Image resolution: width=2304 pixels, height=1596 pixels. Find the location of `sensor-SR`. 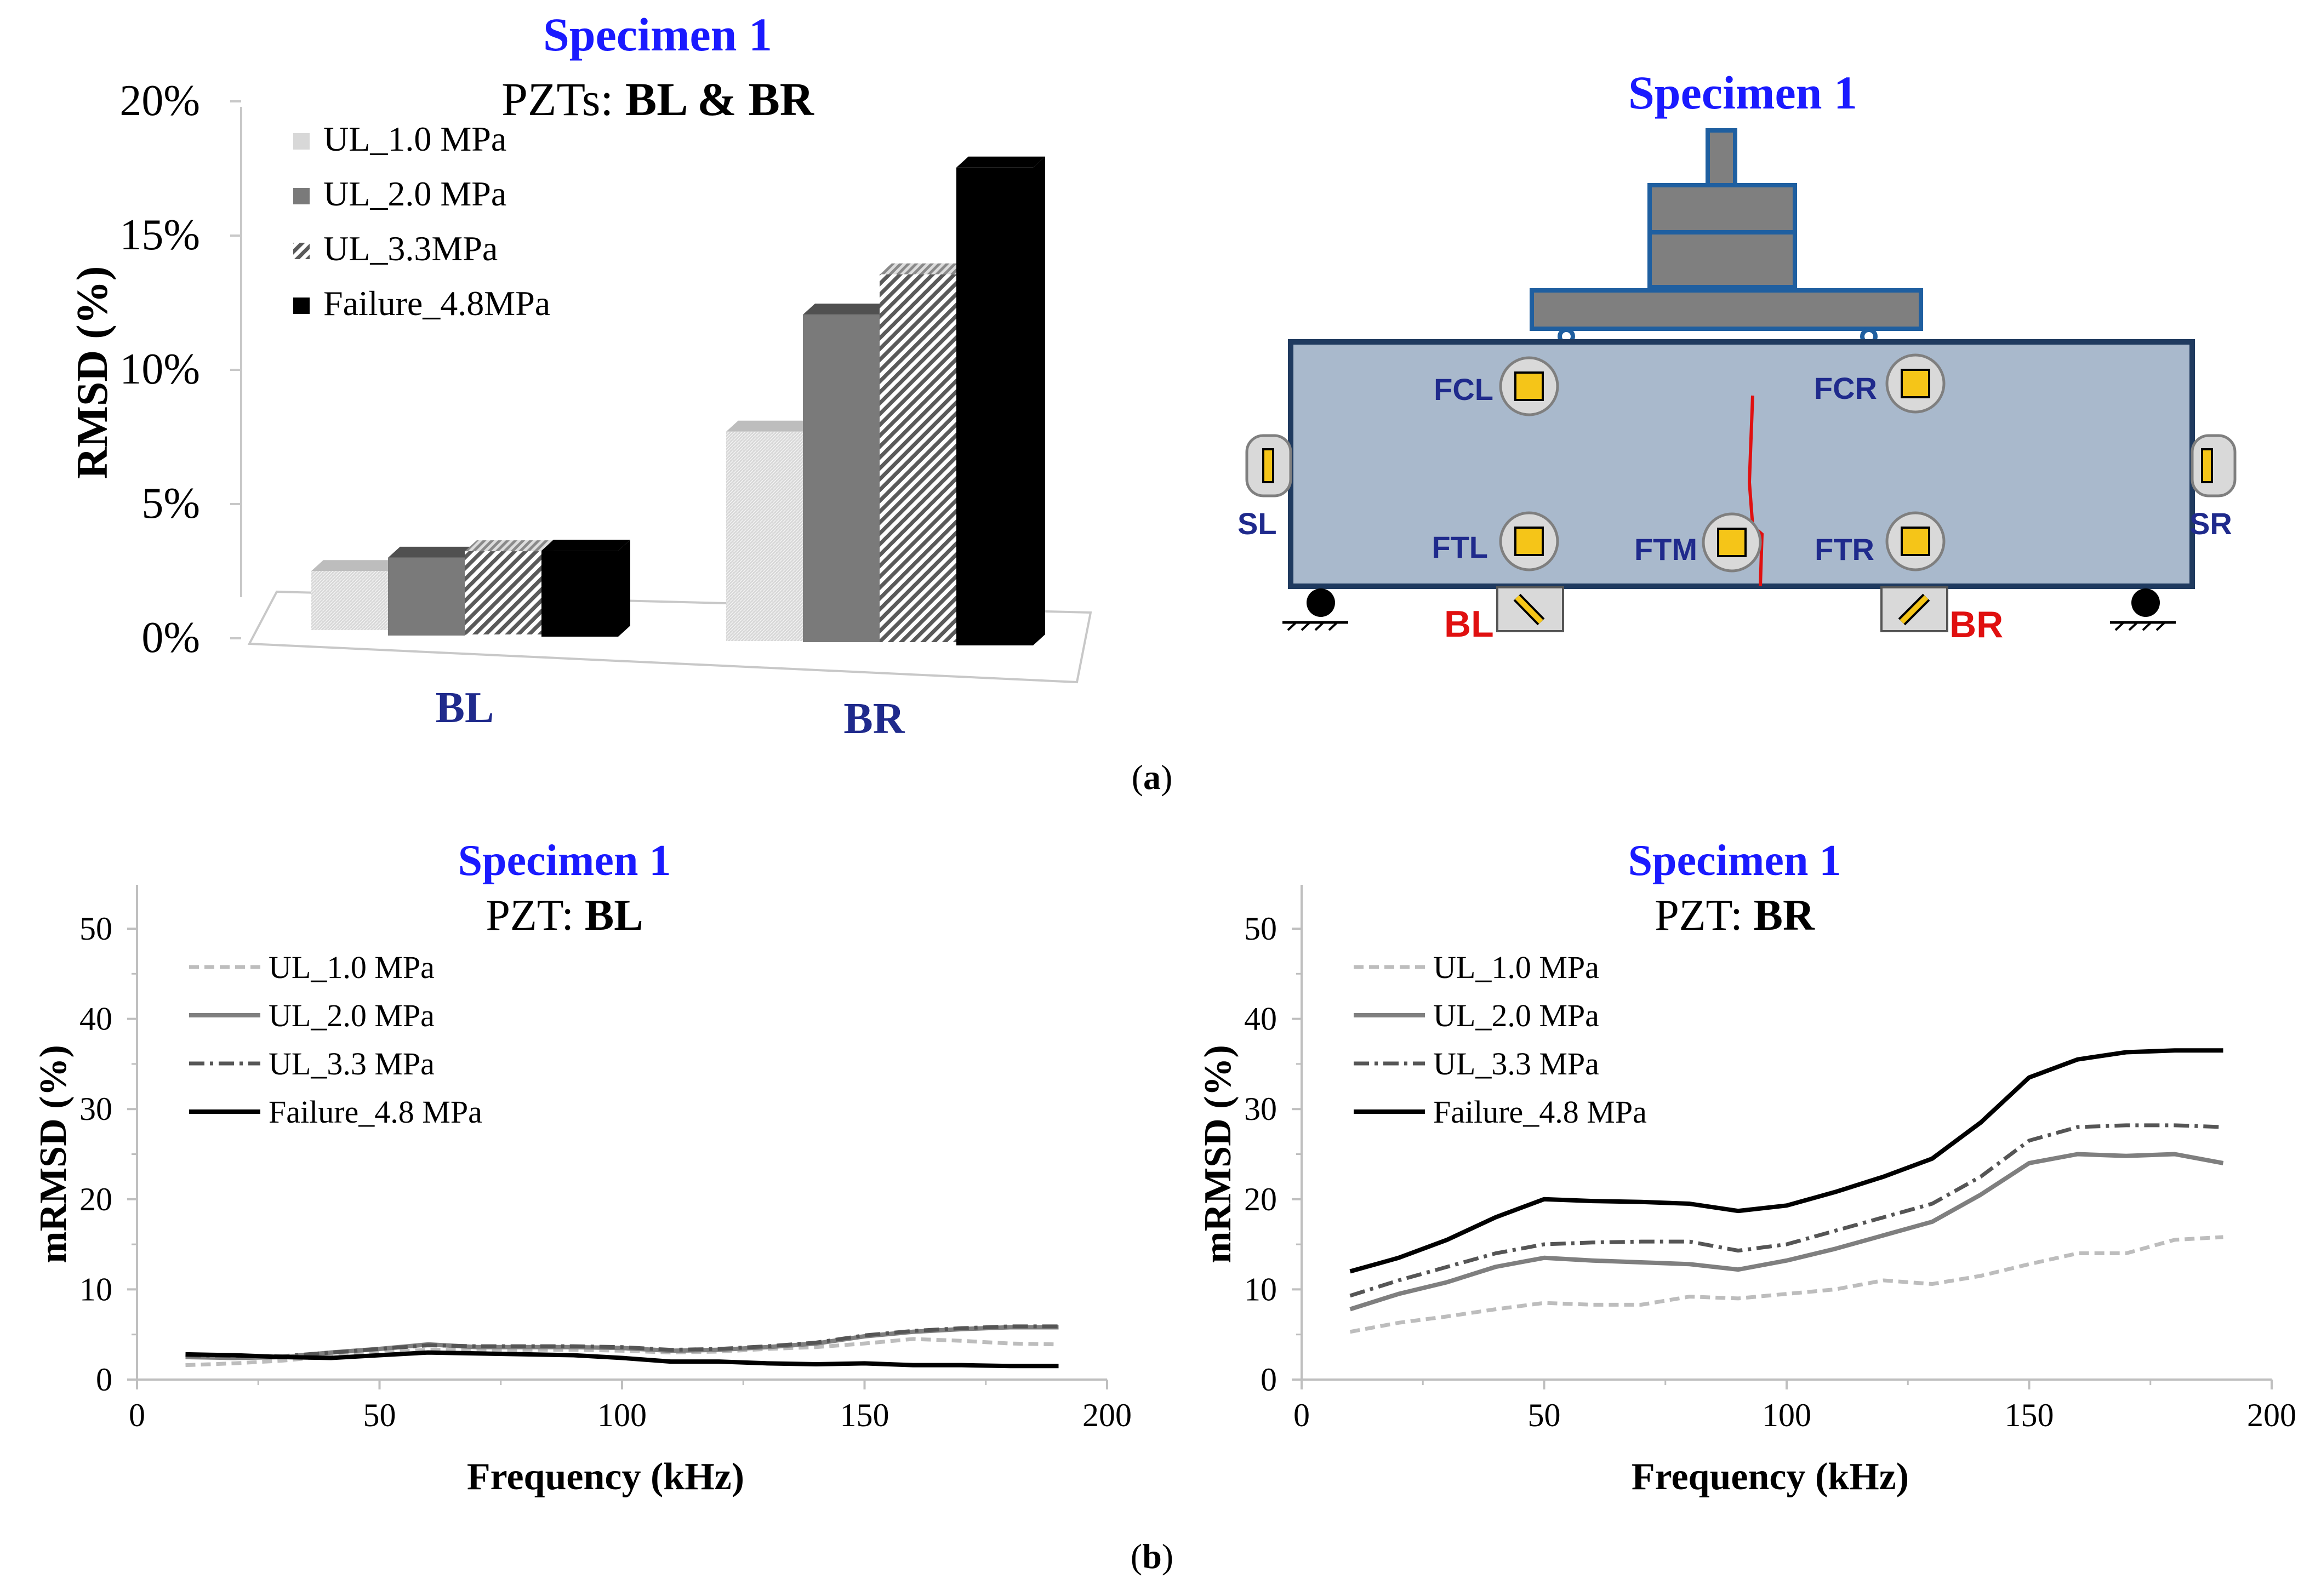

sensor-SR is located at coordinates (2214, 465).